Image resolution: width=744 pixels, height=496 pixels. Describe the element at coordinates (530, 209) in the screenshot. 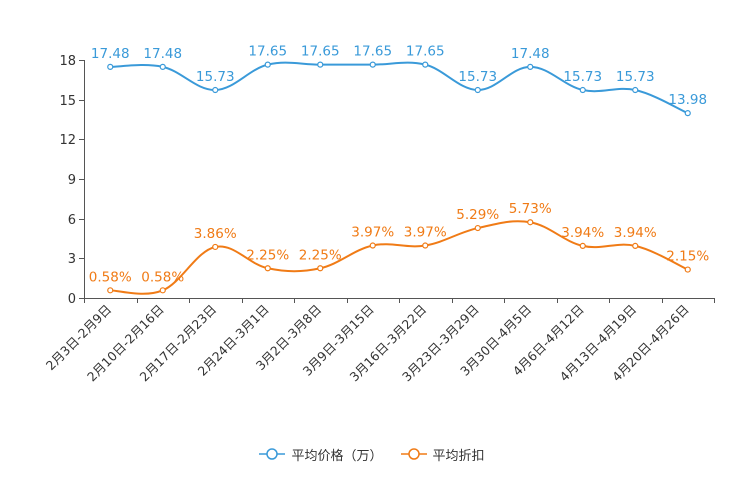

I see `data-label: 5.73%` at that location.